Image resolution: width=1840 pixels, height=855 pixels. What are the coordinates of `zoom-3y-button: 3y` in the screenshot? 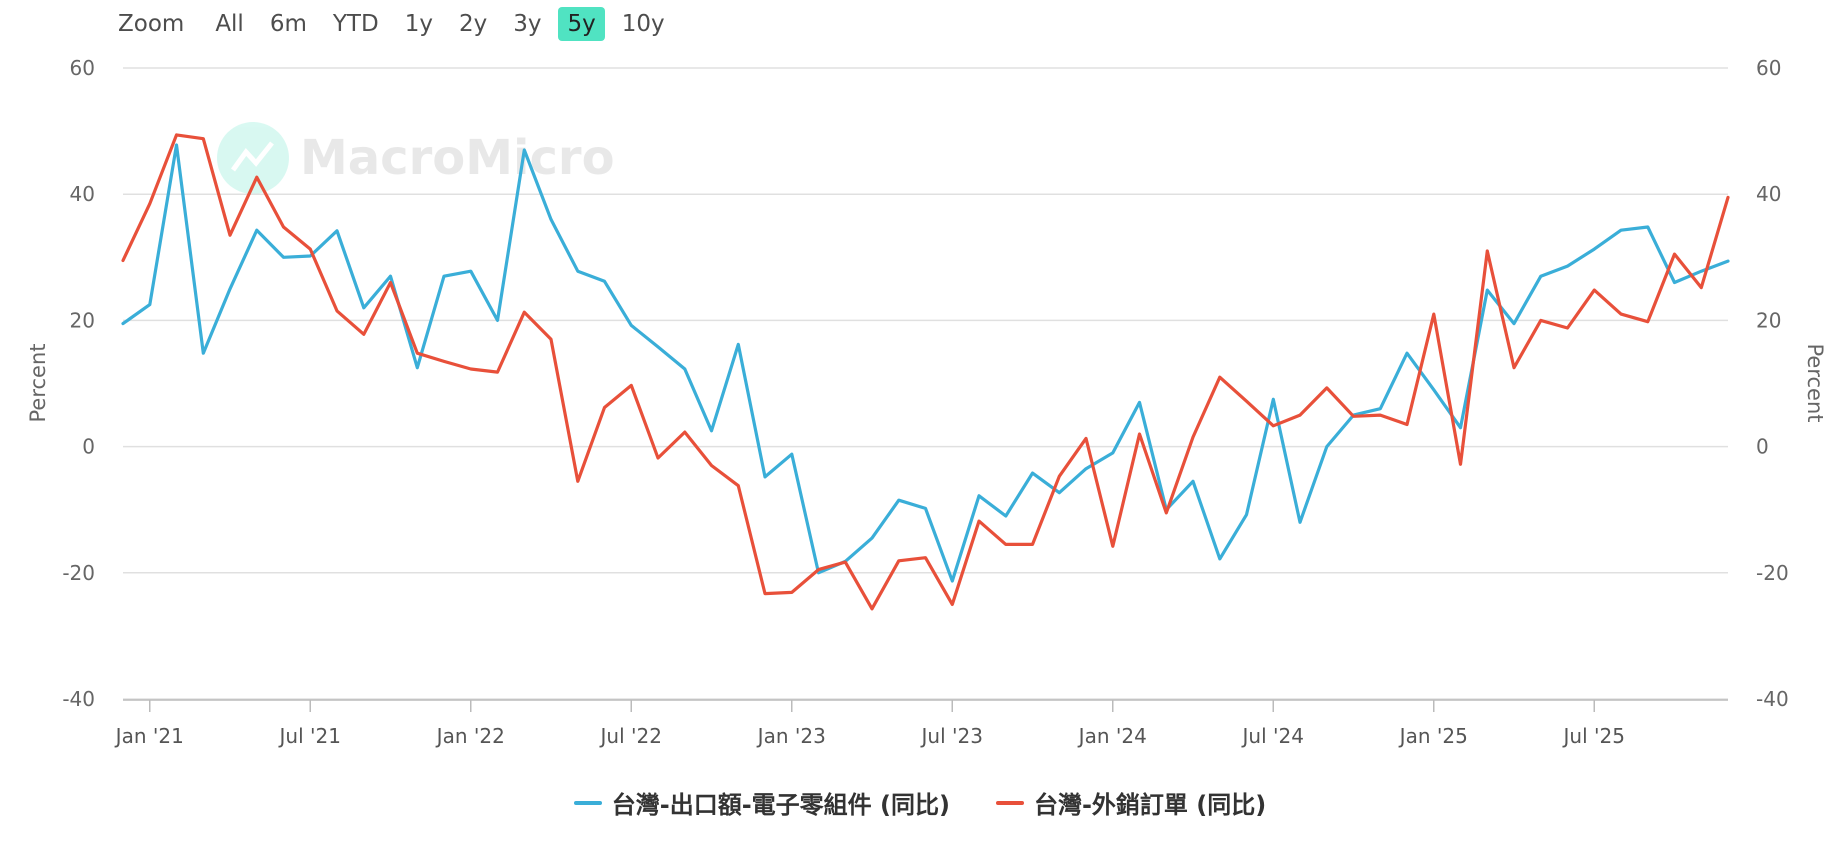 It's located at (527, 24).